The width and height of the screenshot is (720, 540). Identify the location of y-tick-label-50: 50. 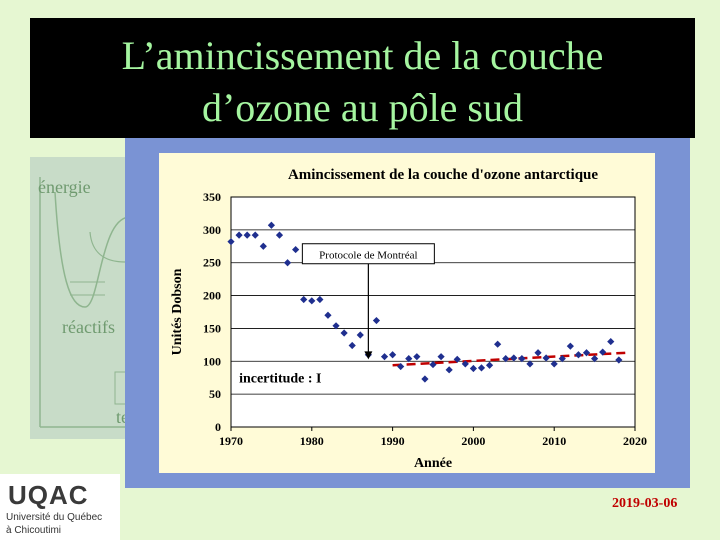
(215, 394).